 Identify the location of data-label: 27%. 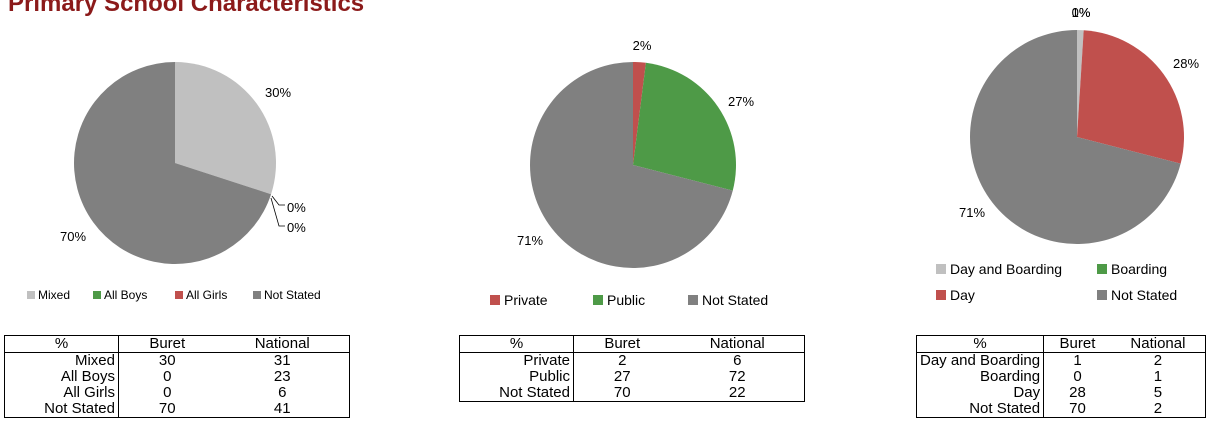
(741, 101).